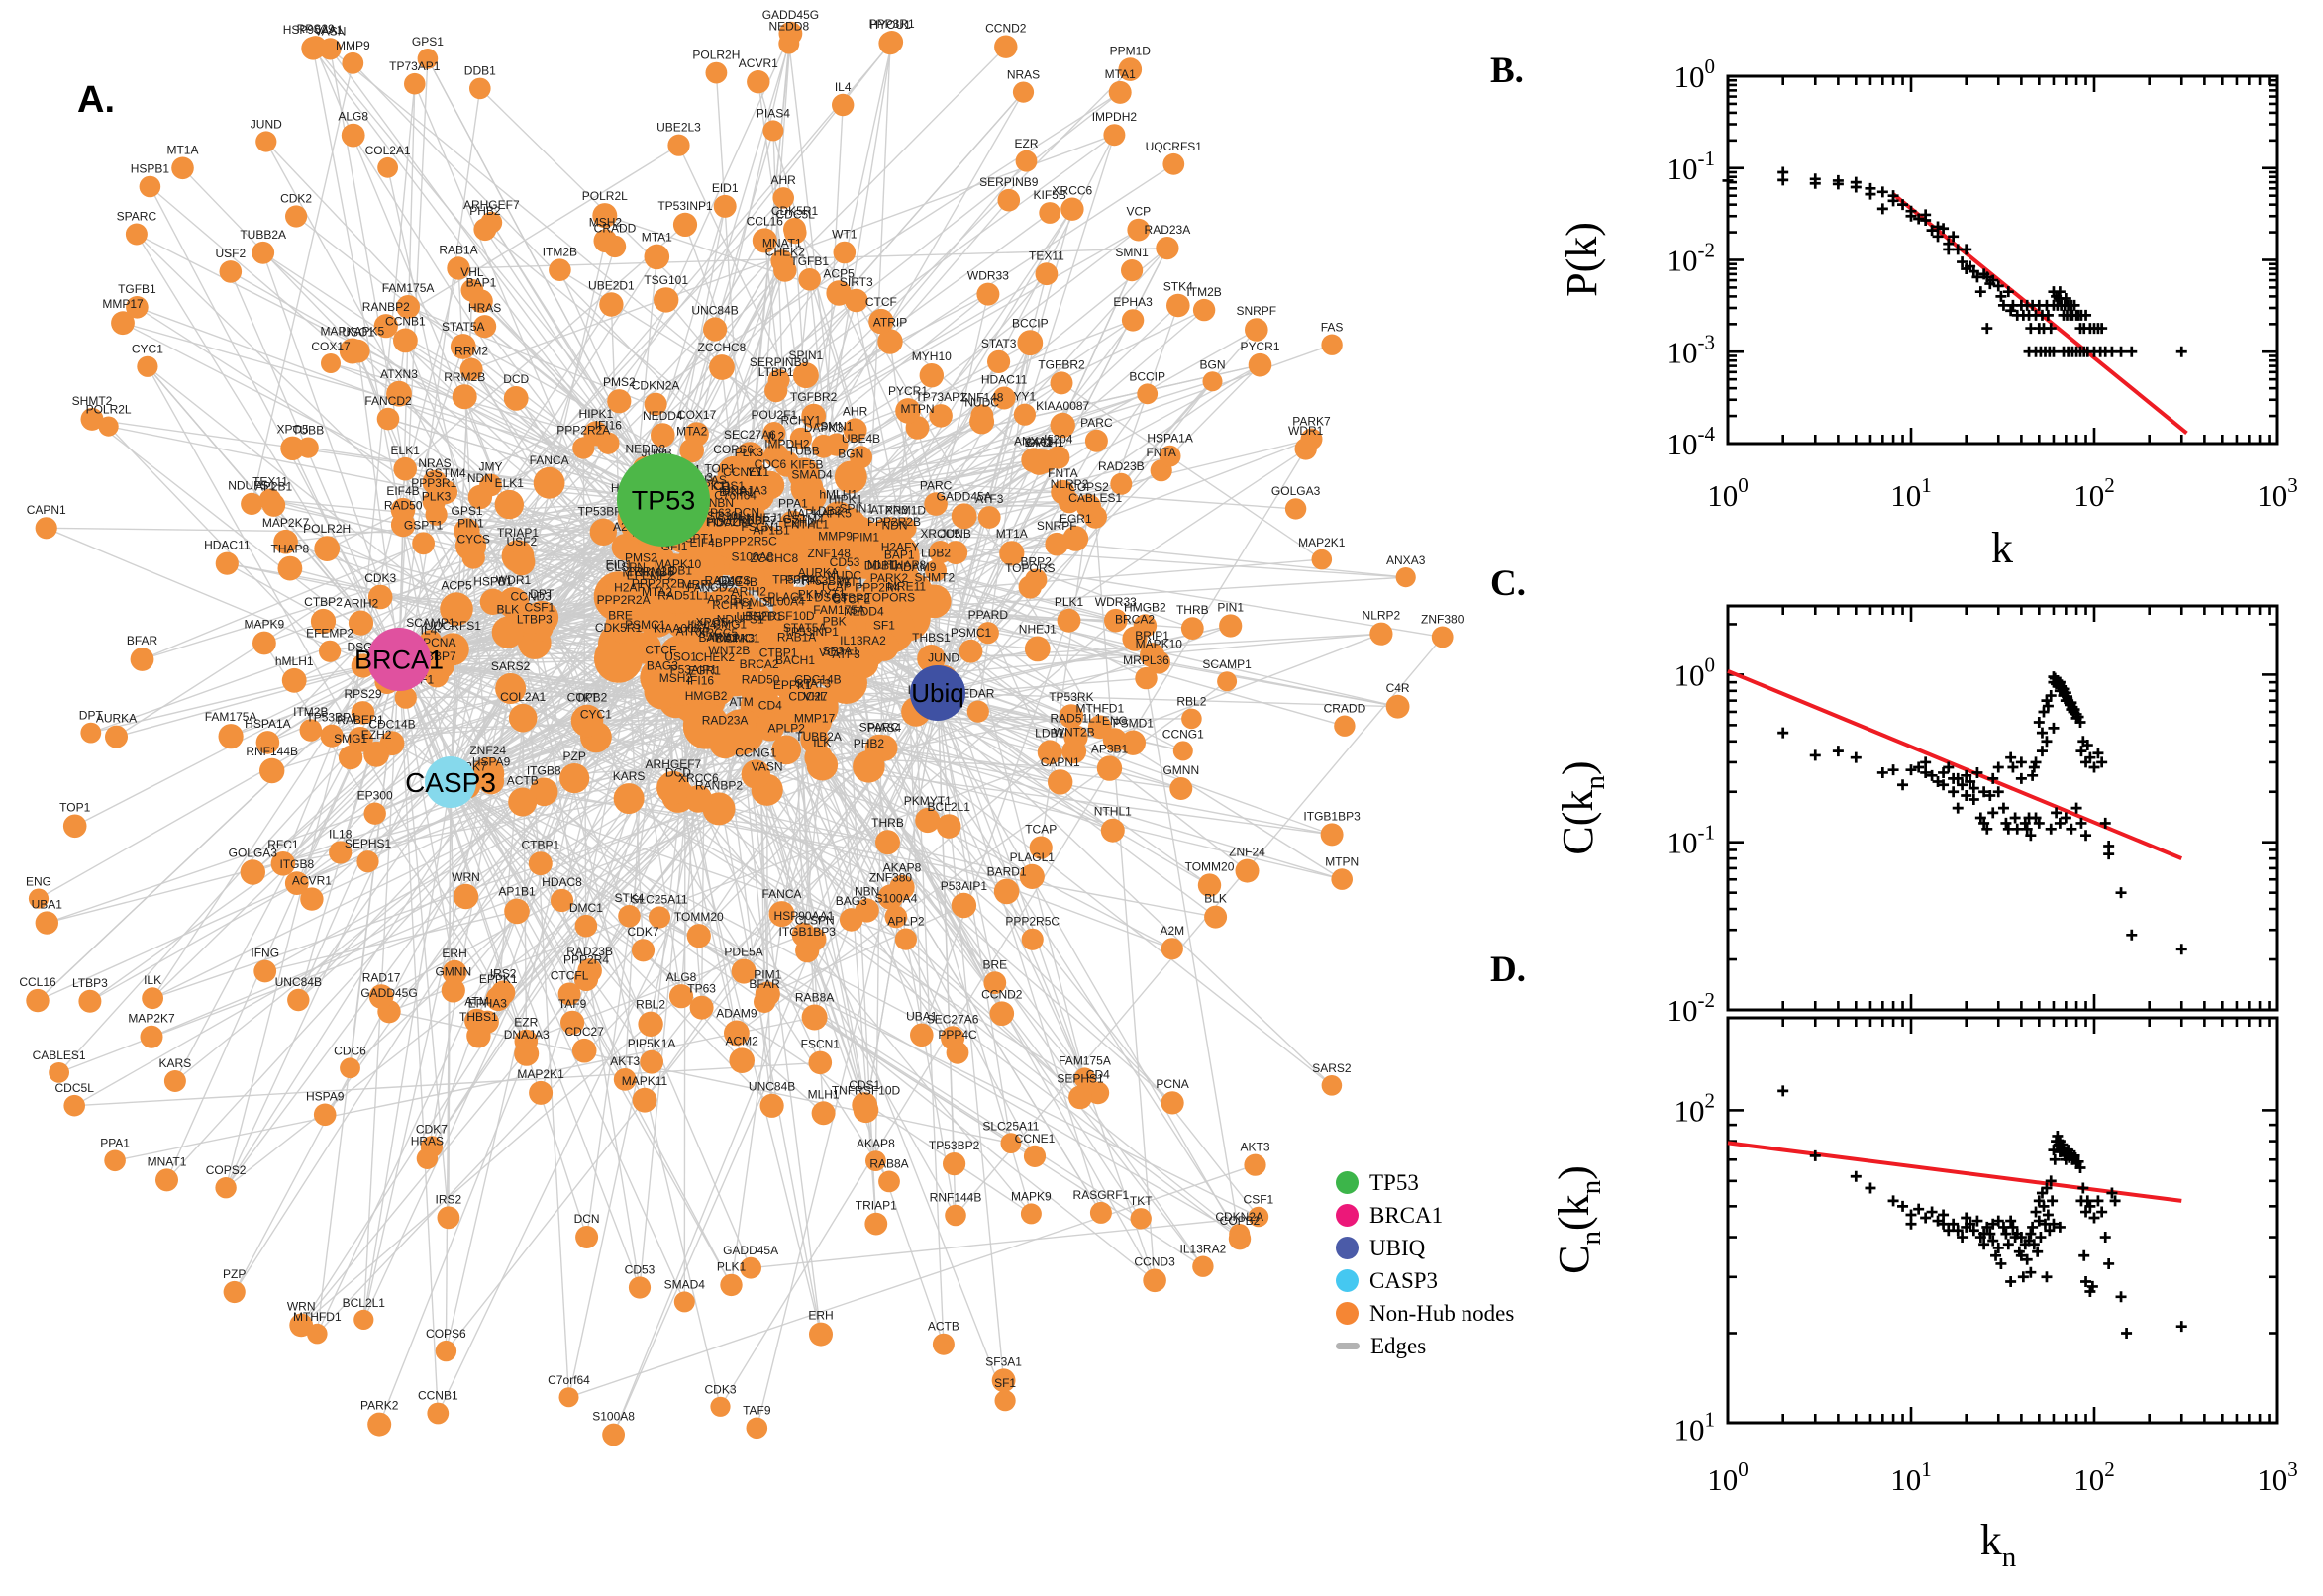 The image size is (2323, 1596). What do you see at coordinates (487, 750) in the screenshot?
I see `gene-label: ZNF24` at bounding box center [487, 750].